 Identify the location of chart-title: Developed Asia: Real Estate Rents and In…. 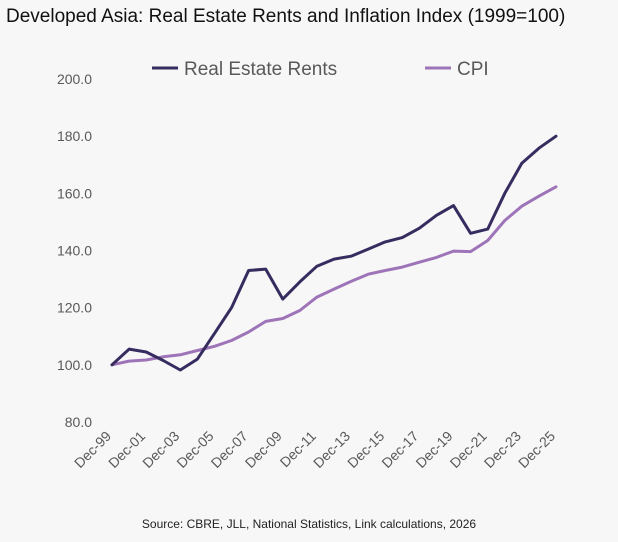
(286, 16).